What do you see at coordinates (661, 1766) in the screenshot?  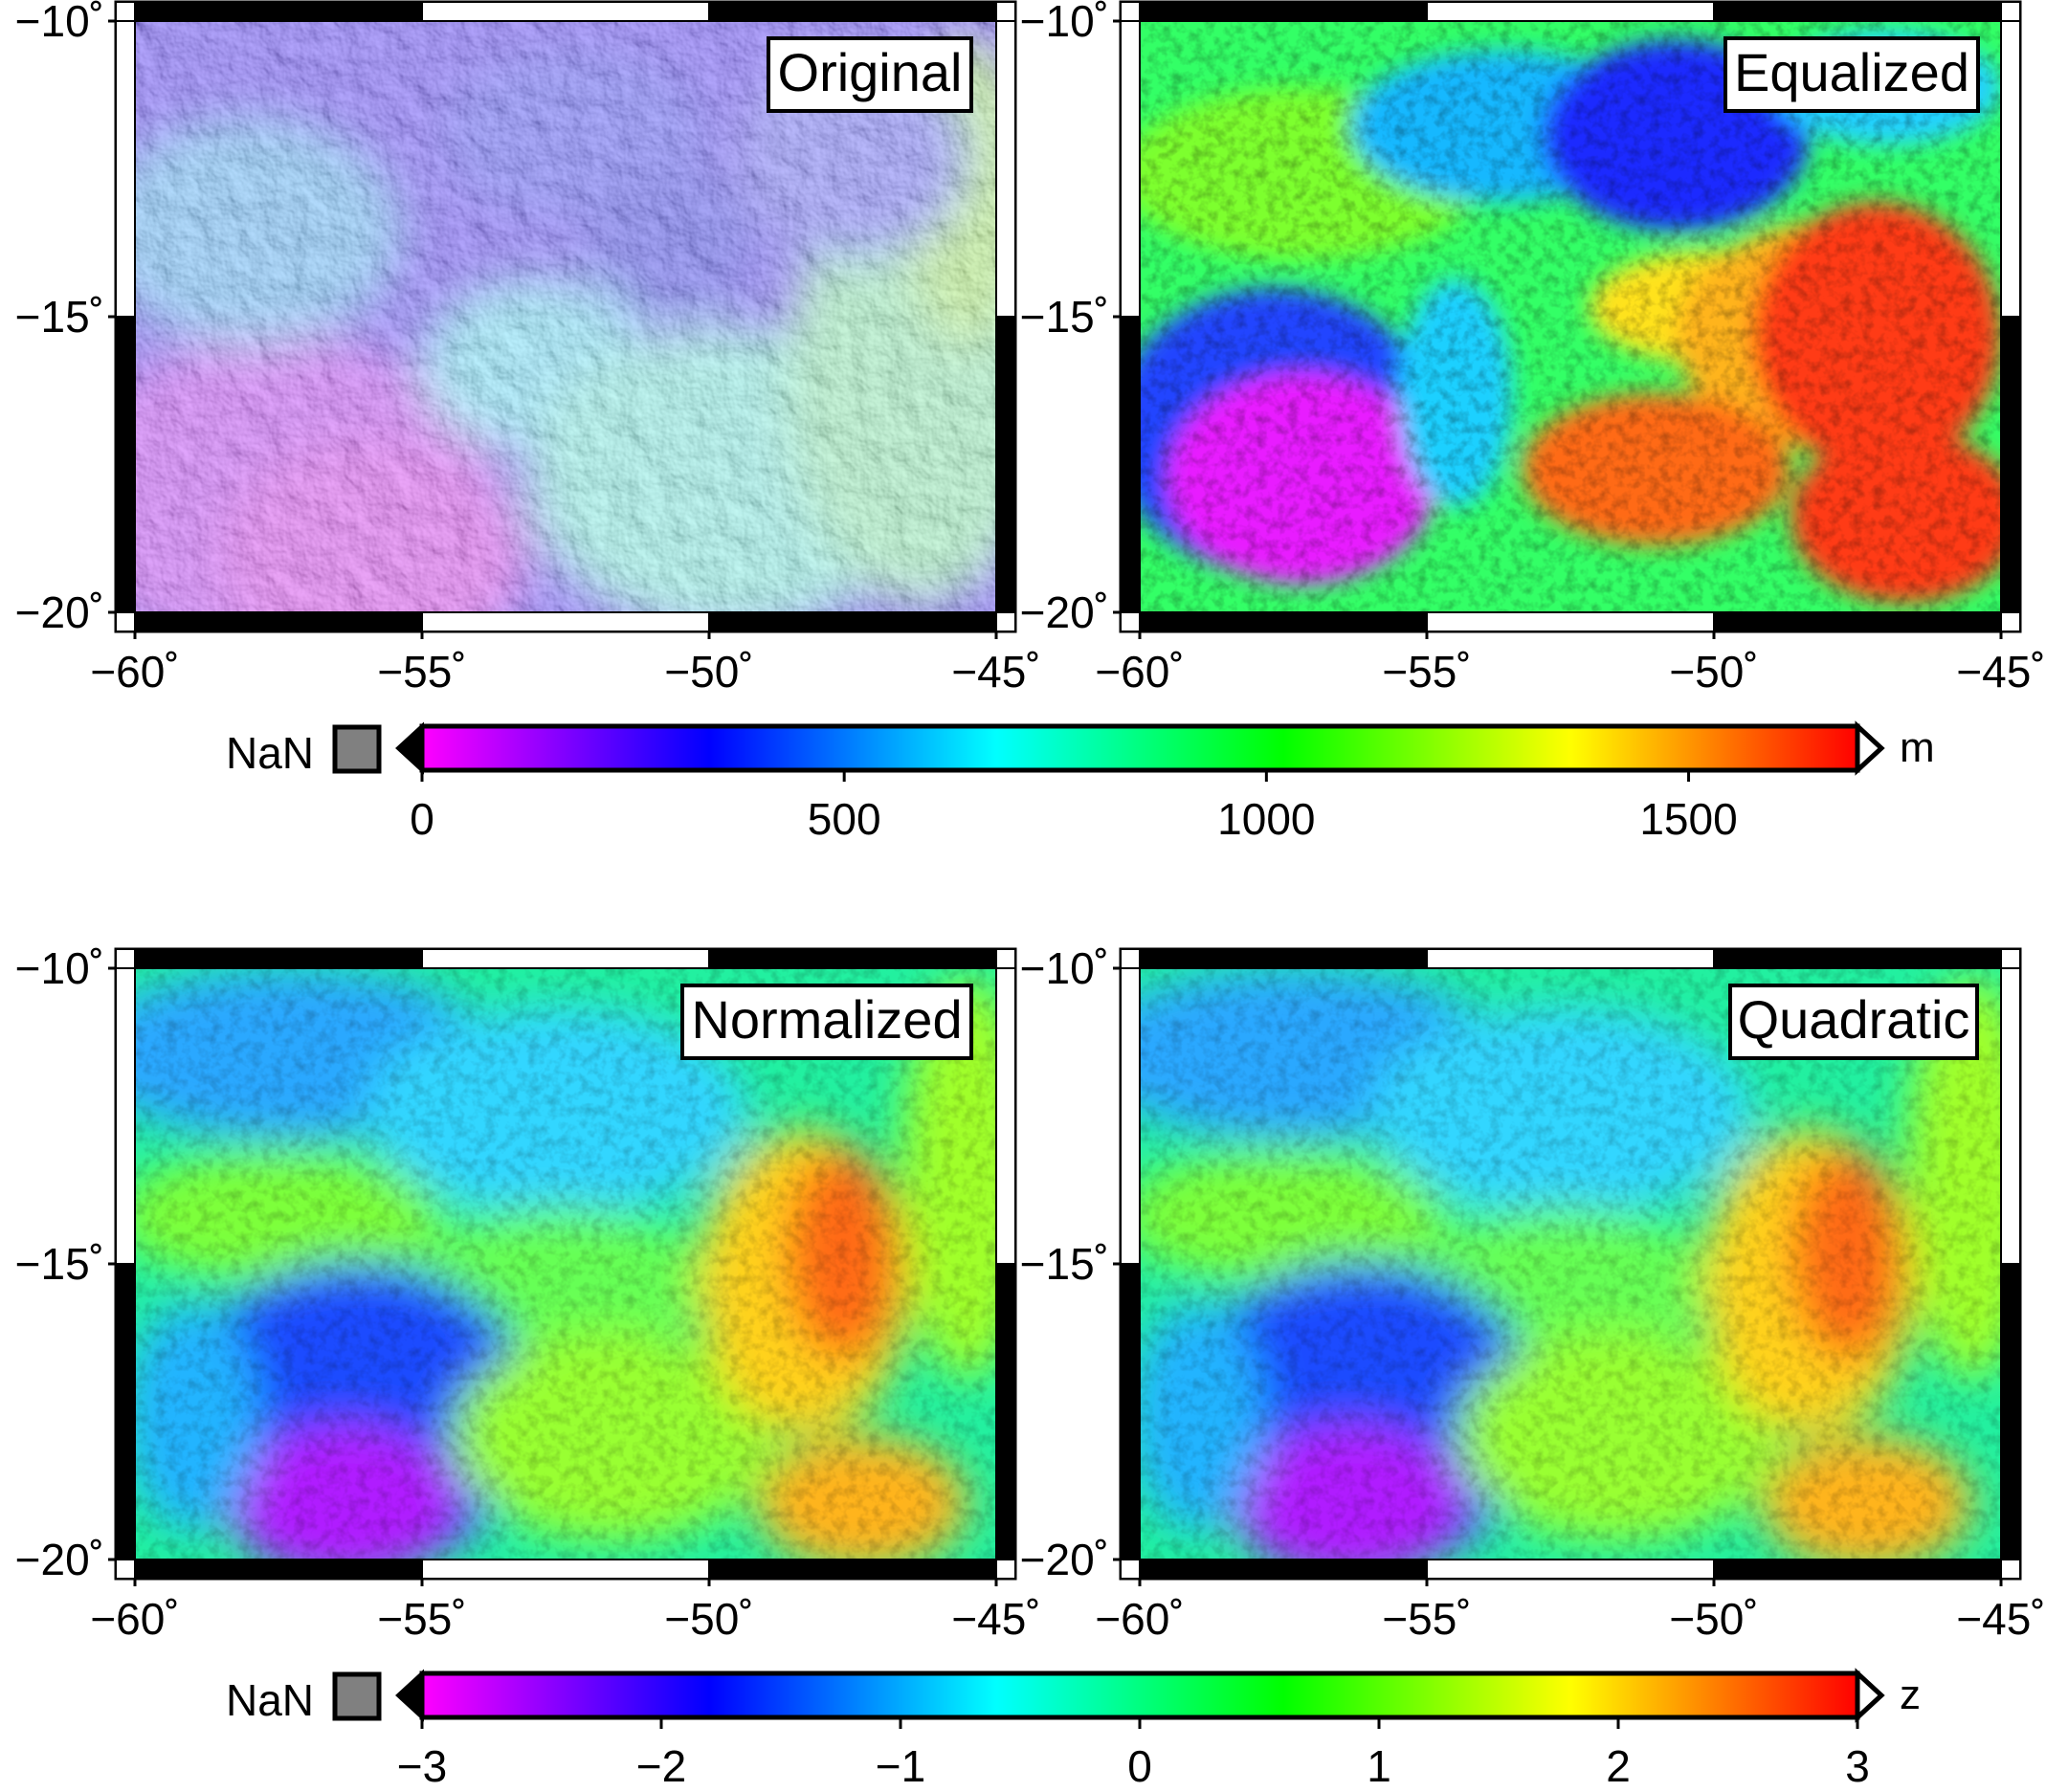 I see `colorbar-tick-label: −2` at bounding box center [661, 1766].